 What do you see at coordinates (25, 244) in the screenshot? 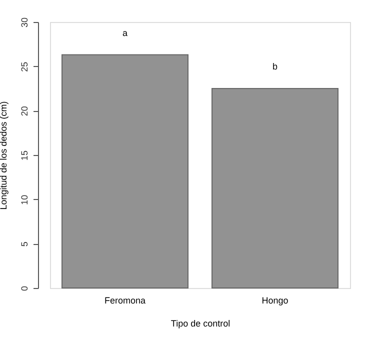
I see `y-tick-label: 5` at bounding box center [25, 244].